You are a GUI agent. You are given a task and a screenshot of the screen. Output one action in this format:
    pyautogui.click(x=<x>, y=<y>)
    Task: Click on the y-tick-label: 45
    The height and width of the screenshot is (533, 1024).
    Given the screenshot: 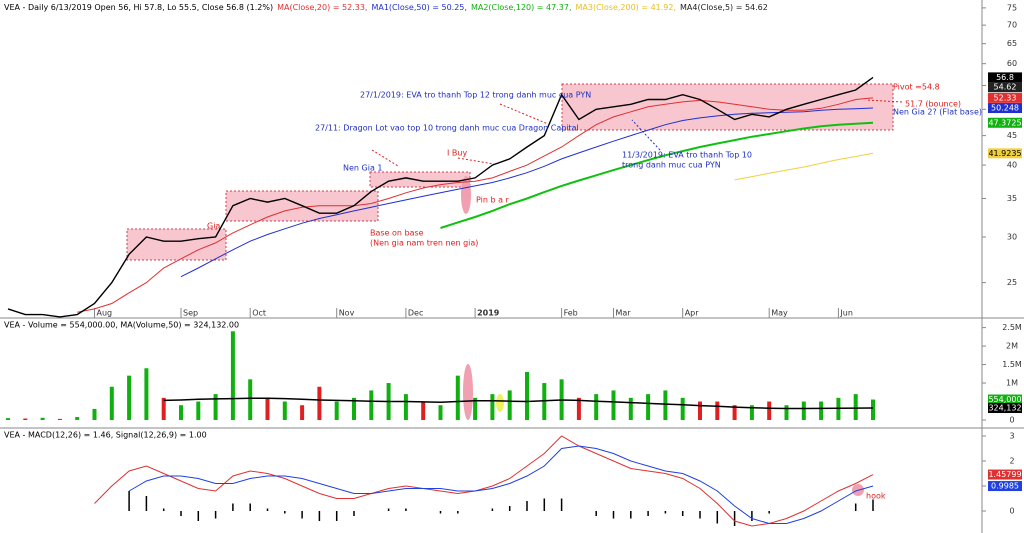 What is the action you would take?
    pyautogui.click(x=1012, y=135)
    